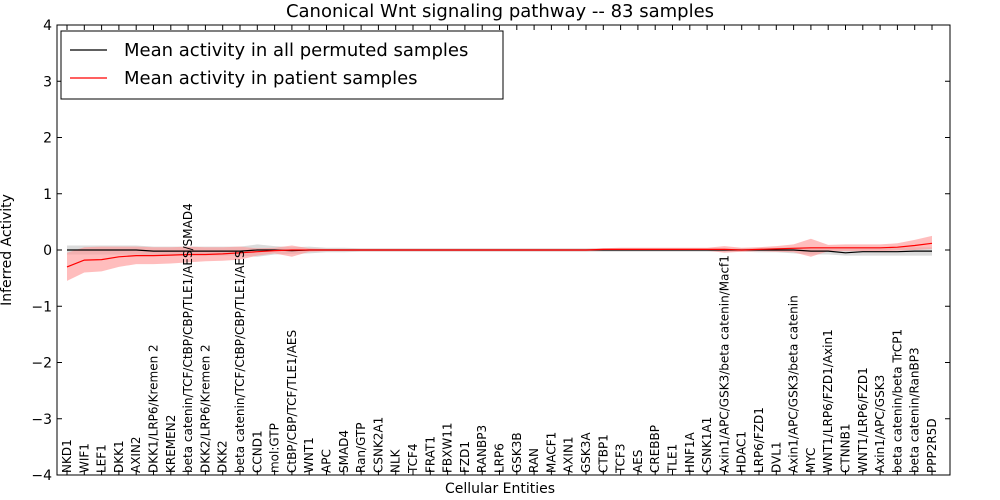  I want to click on legend-box, so click(282, 65).